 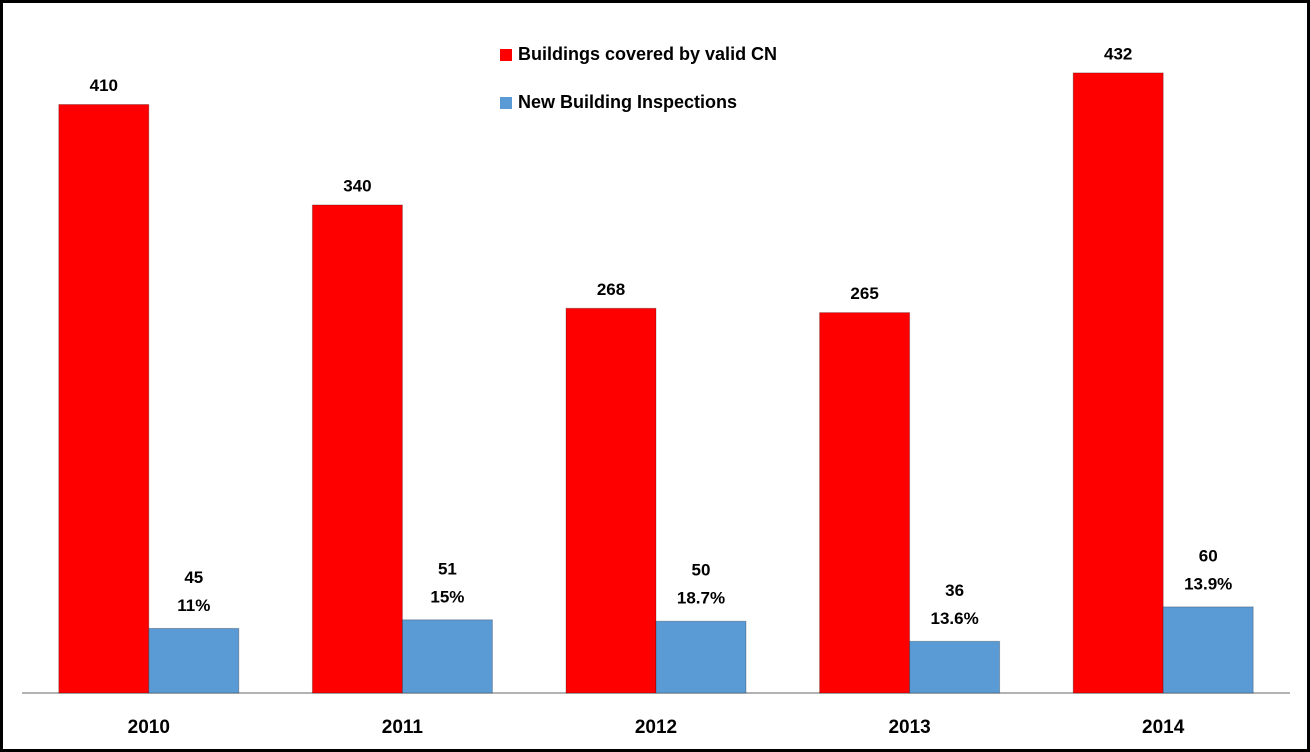 What do you see at coordinates (447, 568) in the screenshot?
I see `data-label: 51` at bounding box center [447, 568].